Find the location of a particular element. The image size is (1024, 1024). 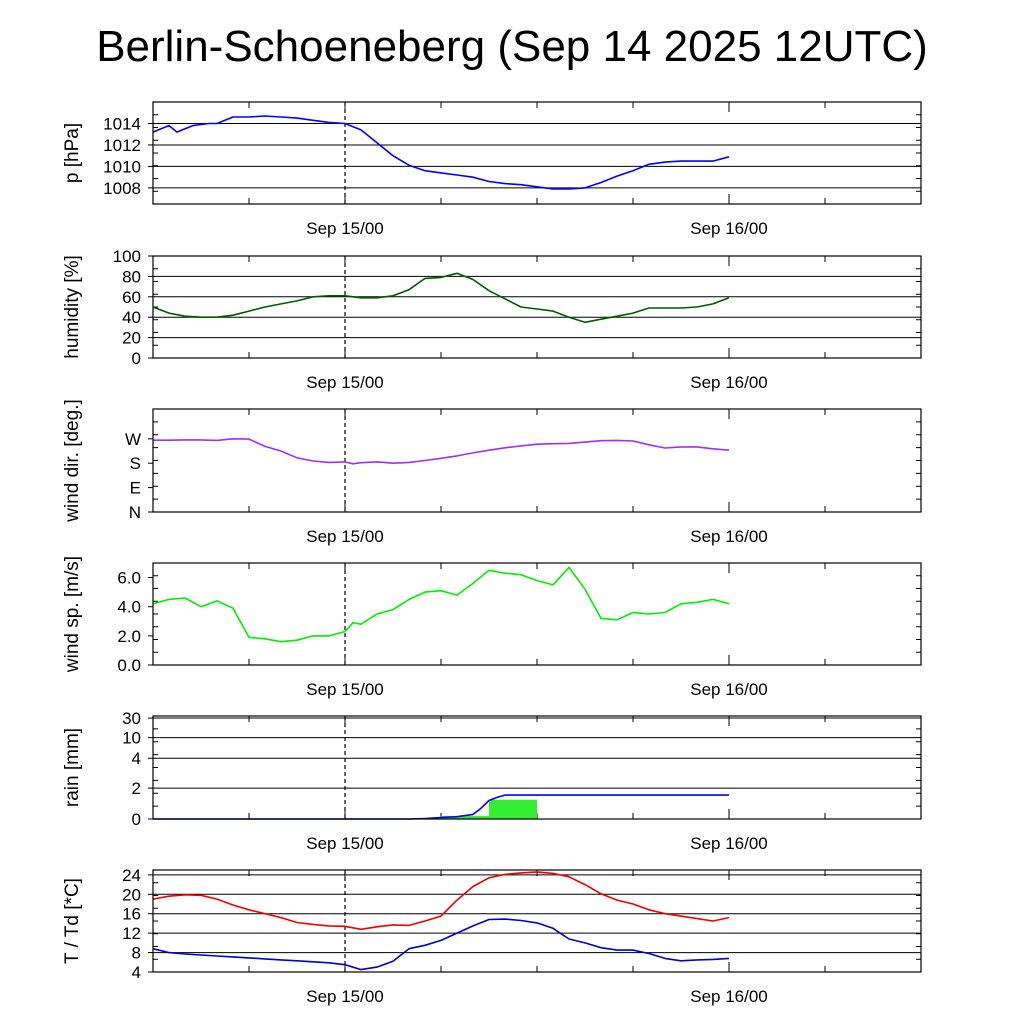

temperature-frame is located at coordinates (537, 921).